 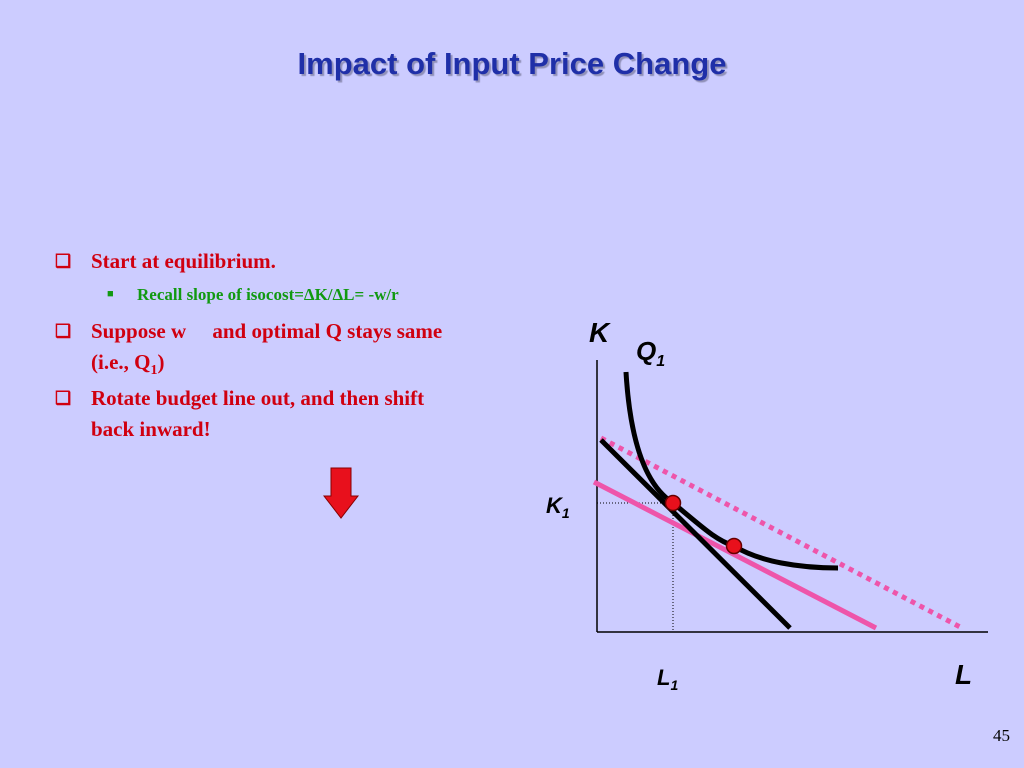 I want to click on text: L, so click(x=663, y=677).